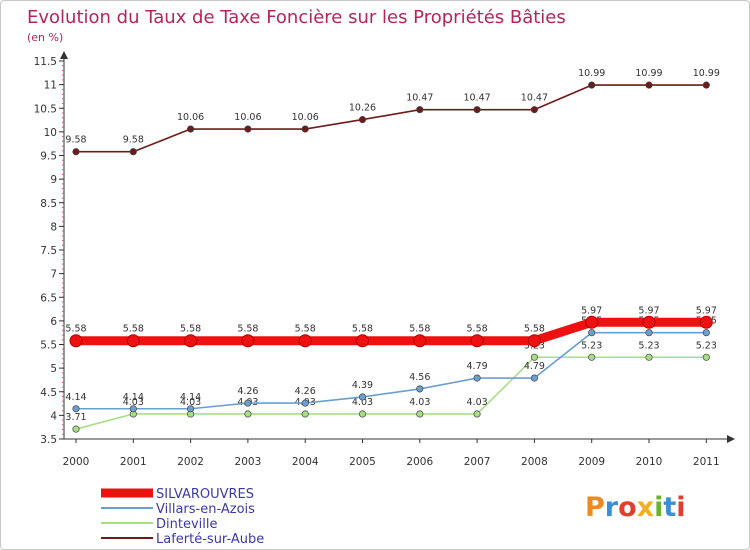 The width and height of the screenshot is (750, 550). What do you see at coordinates (706, 462) in the screenshot?
I see `x-tick-label: 2011` at bounding box center [706, 462].